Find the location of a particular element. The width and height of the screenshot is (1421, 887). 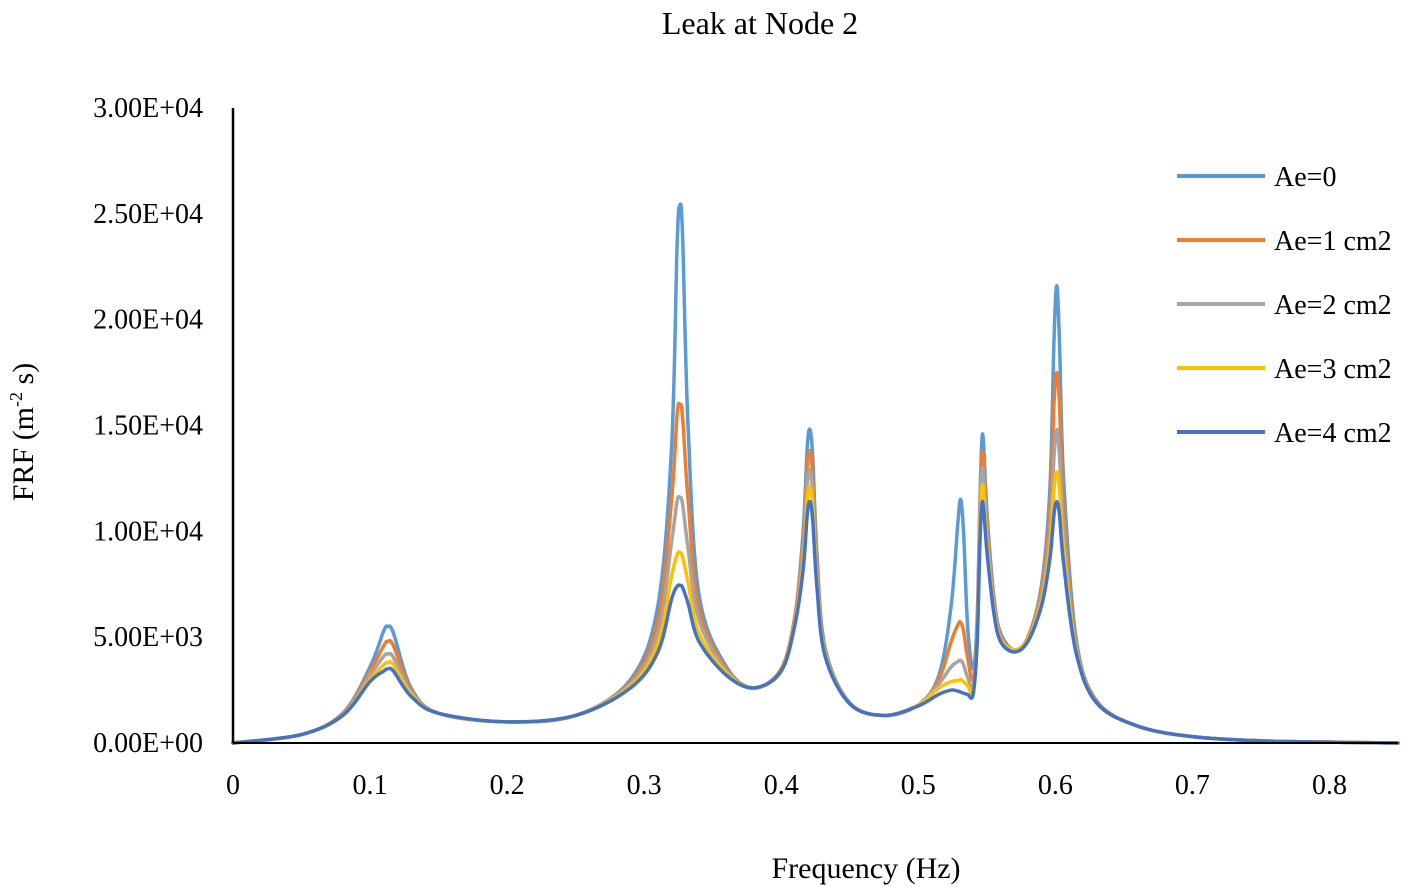

y-tick-label: 0.00E+00 is located at coordinates (148, 743).